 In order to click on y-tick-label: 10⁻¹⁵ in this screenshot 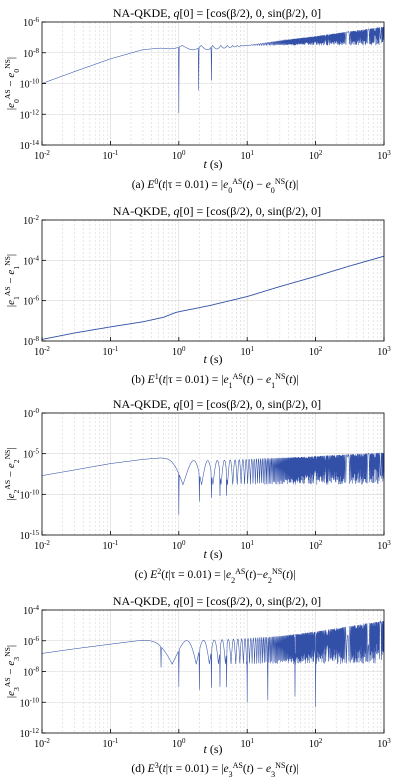, I will do `click(30, 535)`.